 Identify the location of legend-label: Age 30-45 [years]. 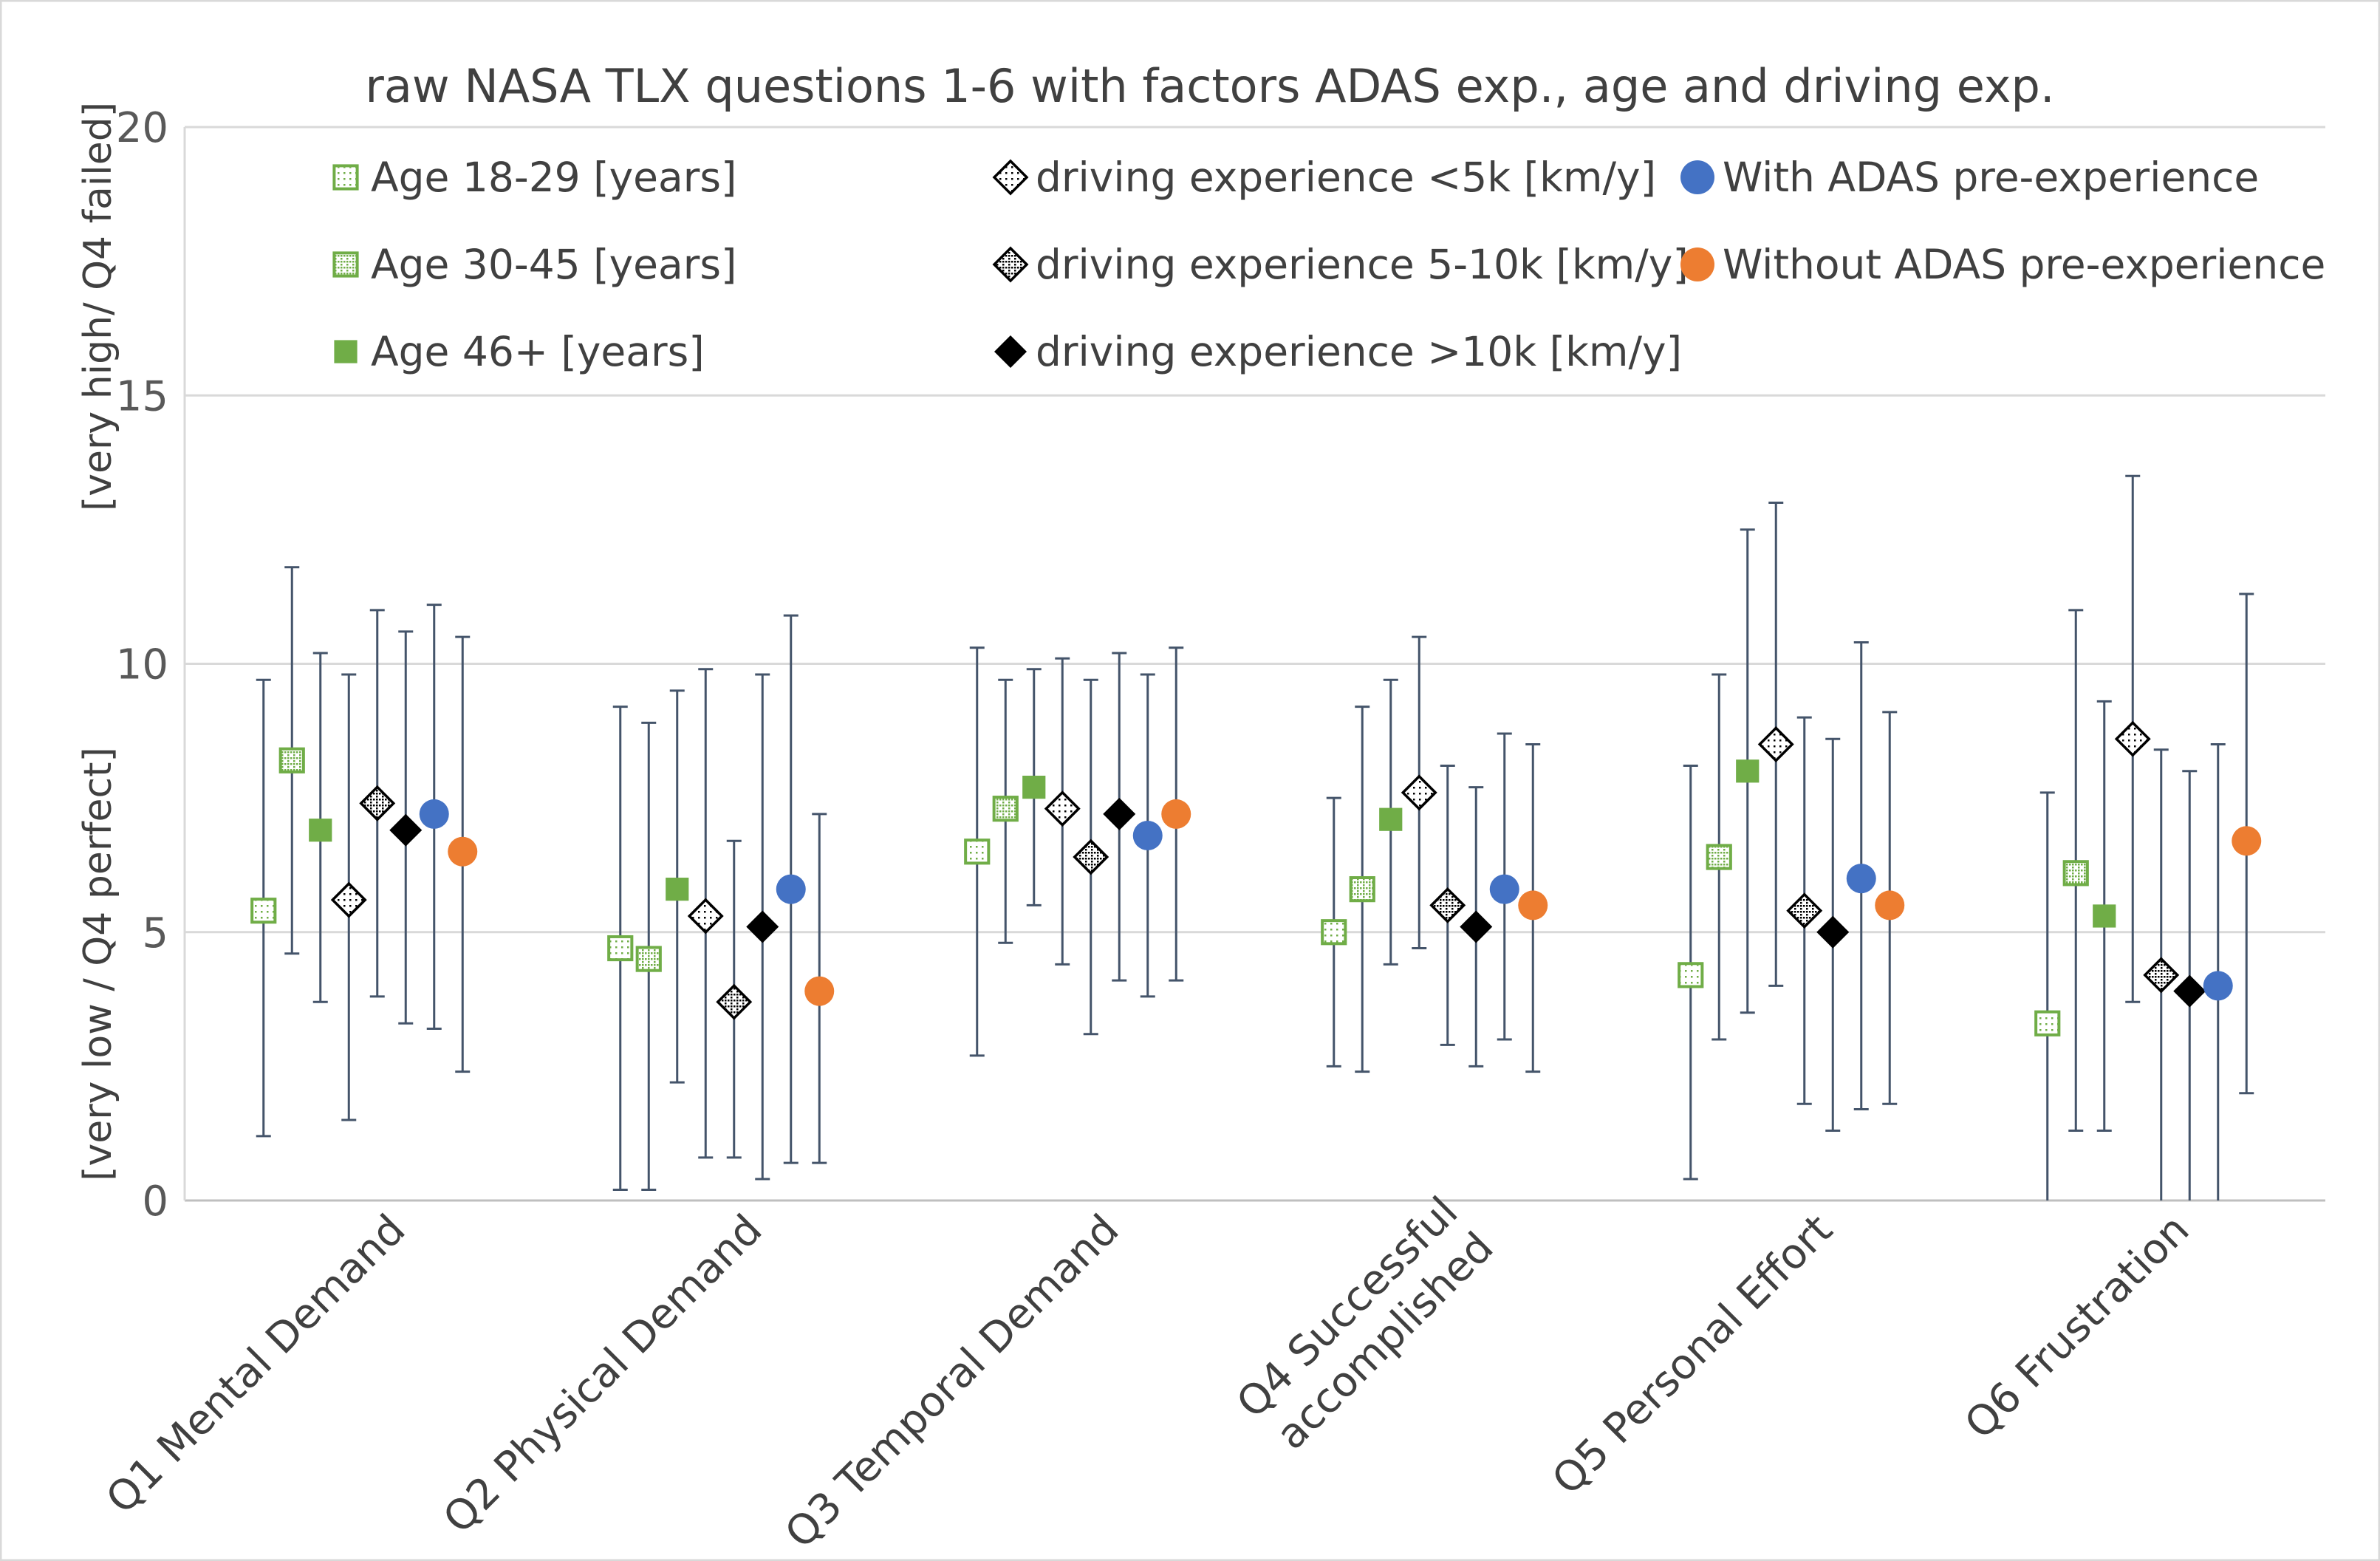
(553, 264).